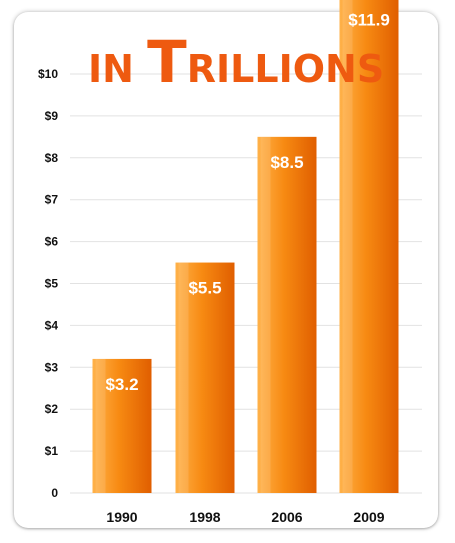 The image size is (455, 543). Describe the element at coordinates (52, 451) in the screenshot. I see `y-tick-label: $1` at that location.